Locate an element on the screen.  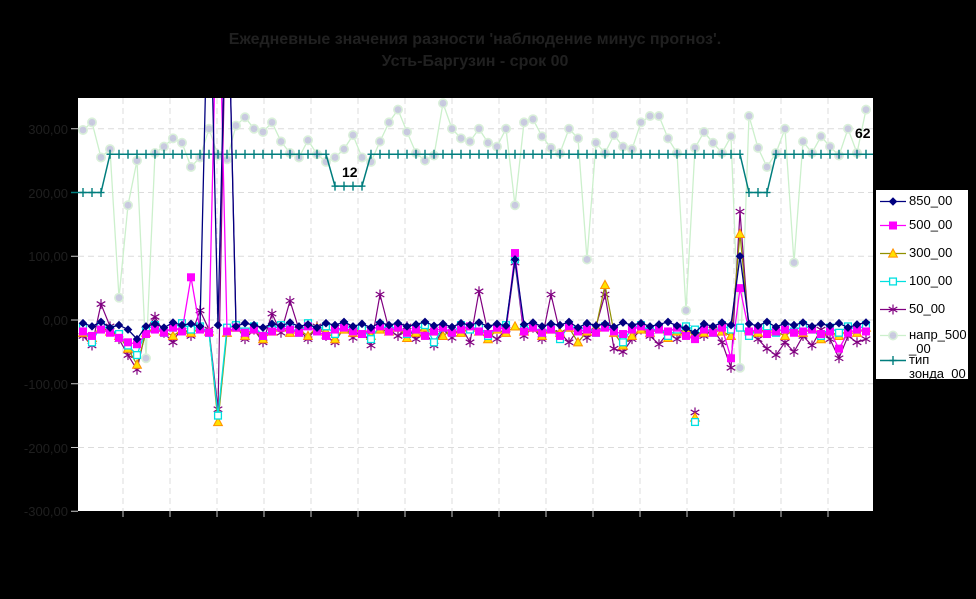
legend-label: тип зонда_00 is located at coordinates (937, 366).